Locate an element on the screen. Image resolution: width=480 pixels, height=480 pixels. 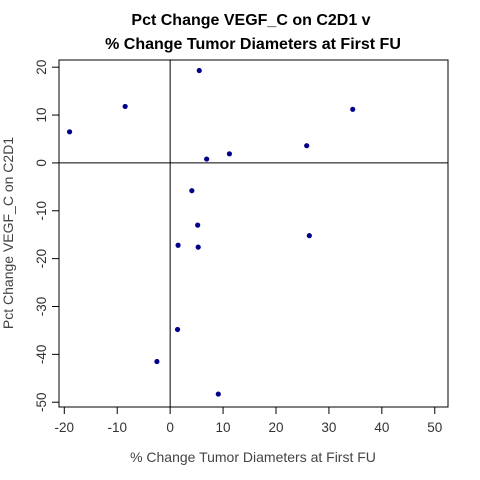
y-tick-label: -40 is located at coordinates (41, 355).